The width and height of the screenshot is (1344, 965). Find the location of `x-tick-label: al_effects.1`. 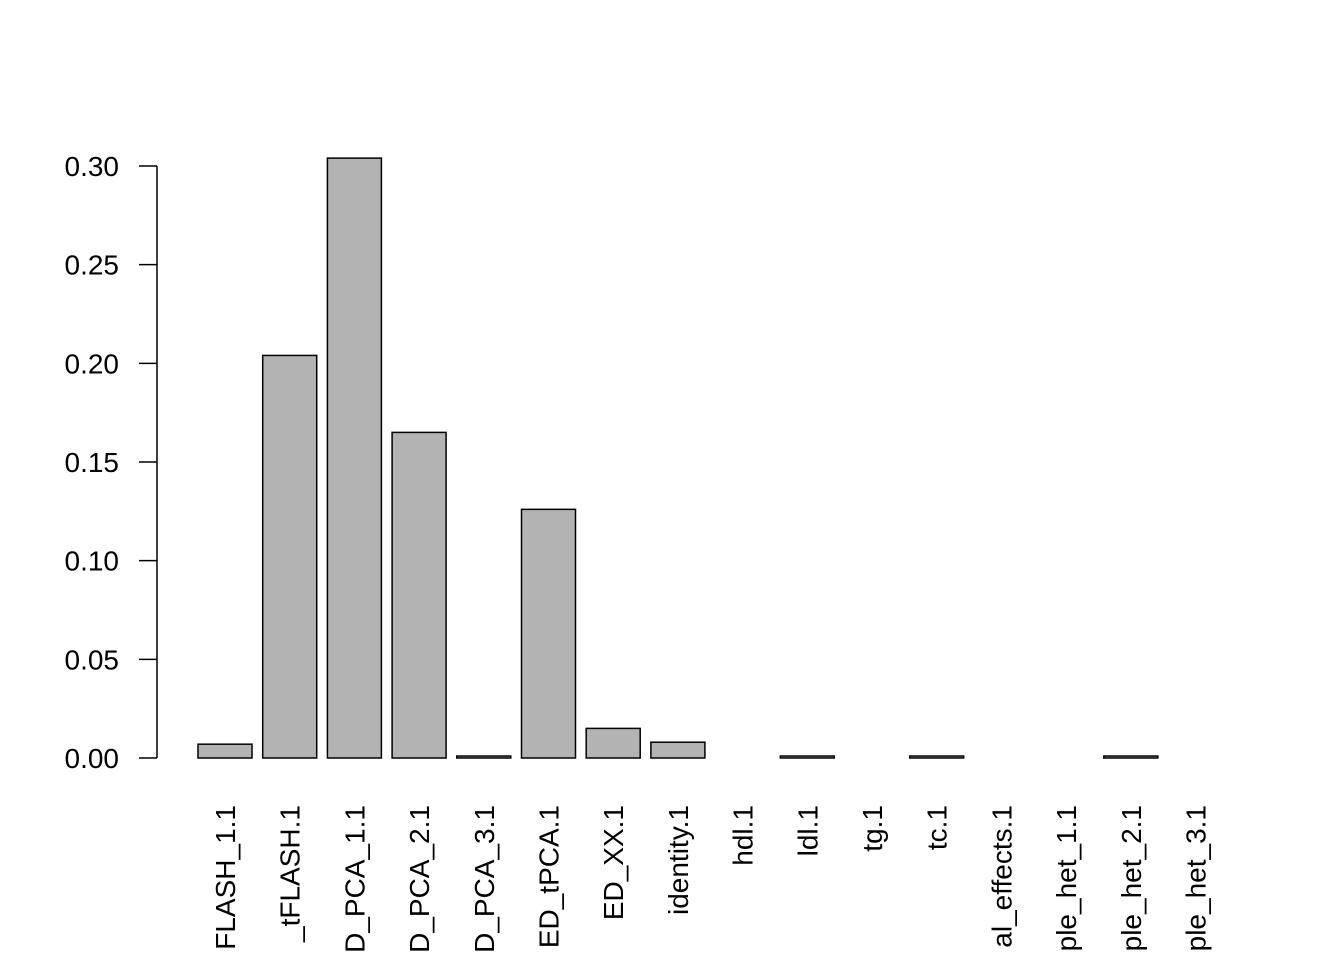

x-tick-label: al_effects.1 is located at coordinates (1001, 876).